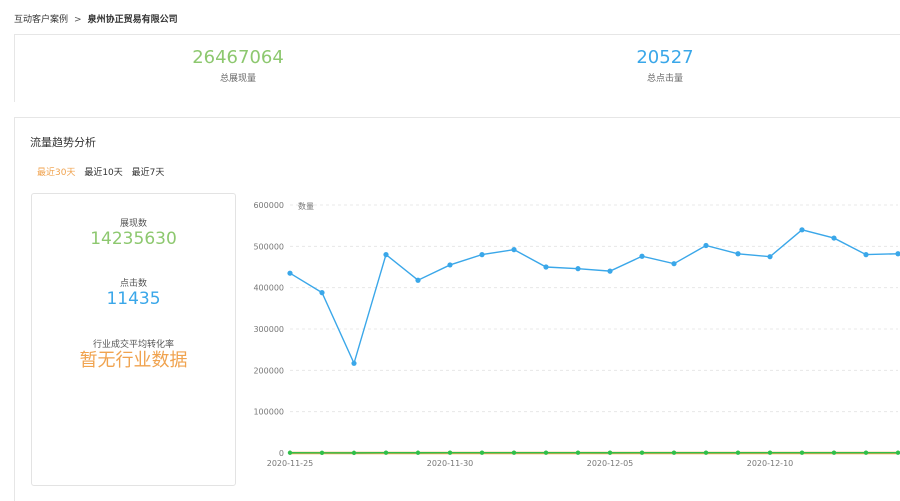  I want to click on conversion-metric: 行业成交平均转化率 暂无行业数据, so click(133, 354).